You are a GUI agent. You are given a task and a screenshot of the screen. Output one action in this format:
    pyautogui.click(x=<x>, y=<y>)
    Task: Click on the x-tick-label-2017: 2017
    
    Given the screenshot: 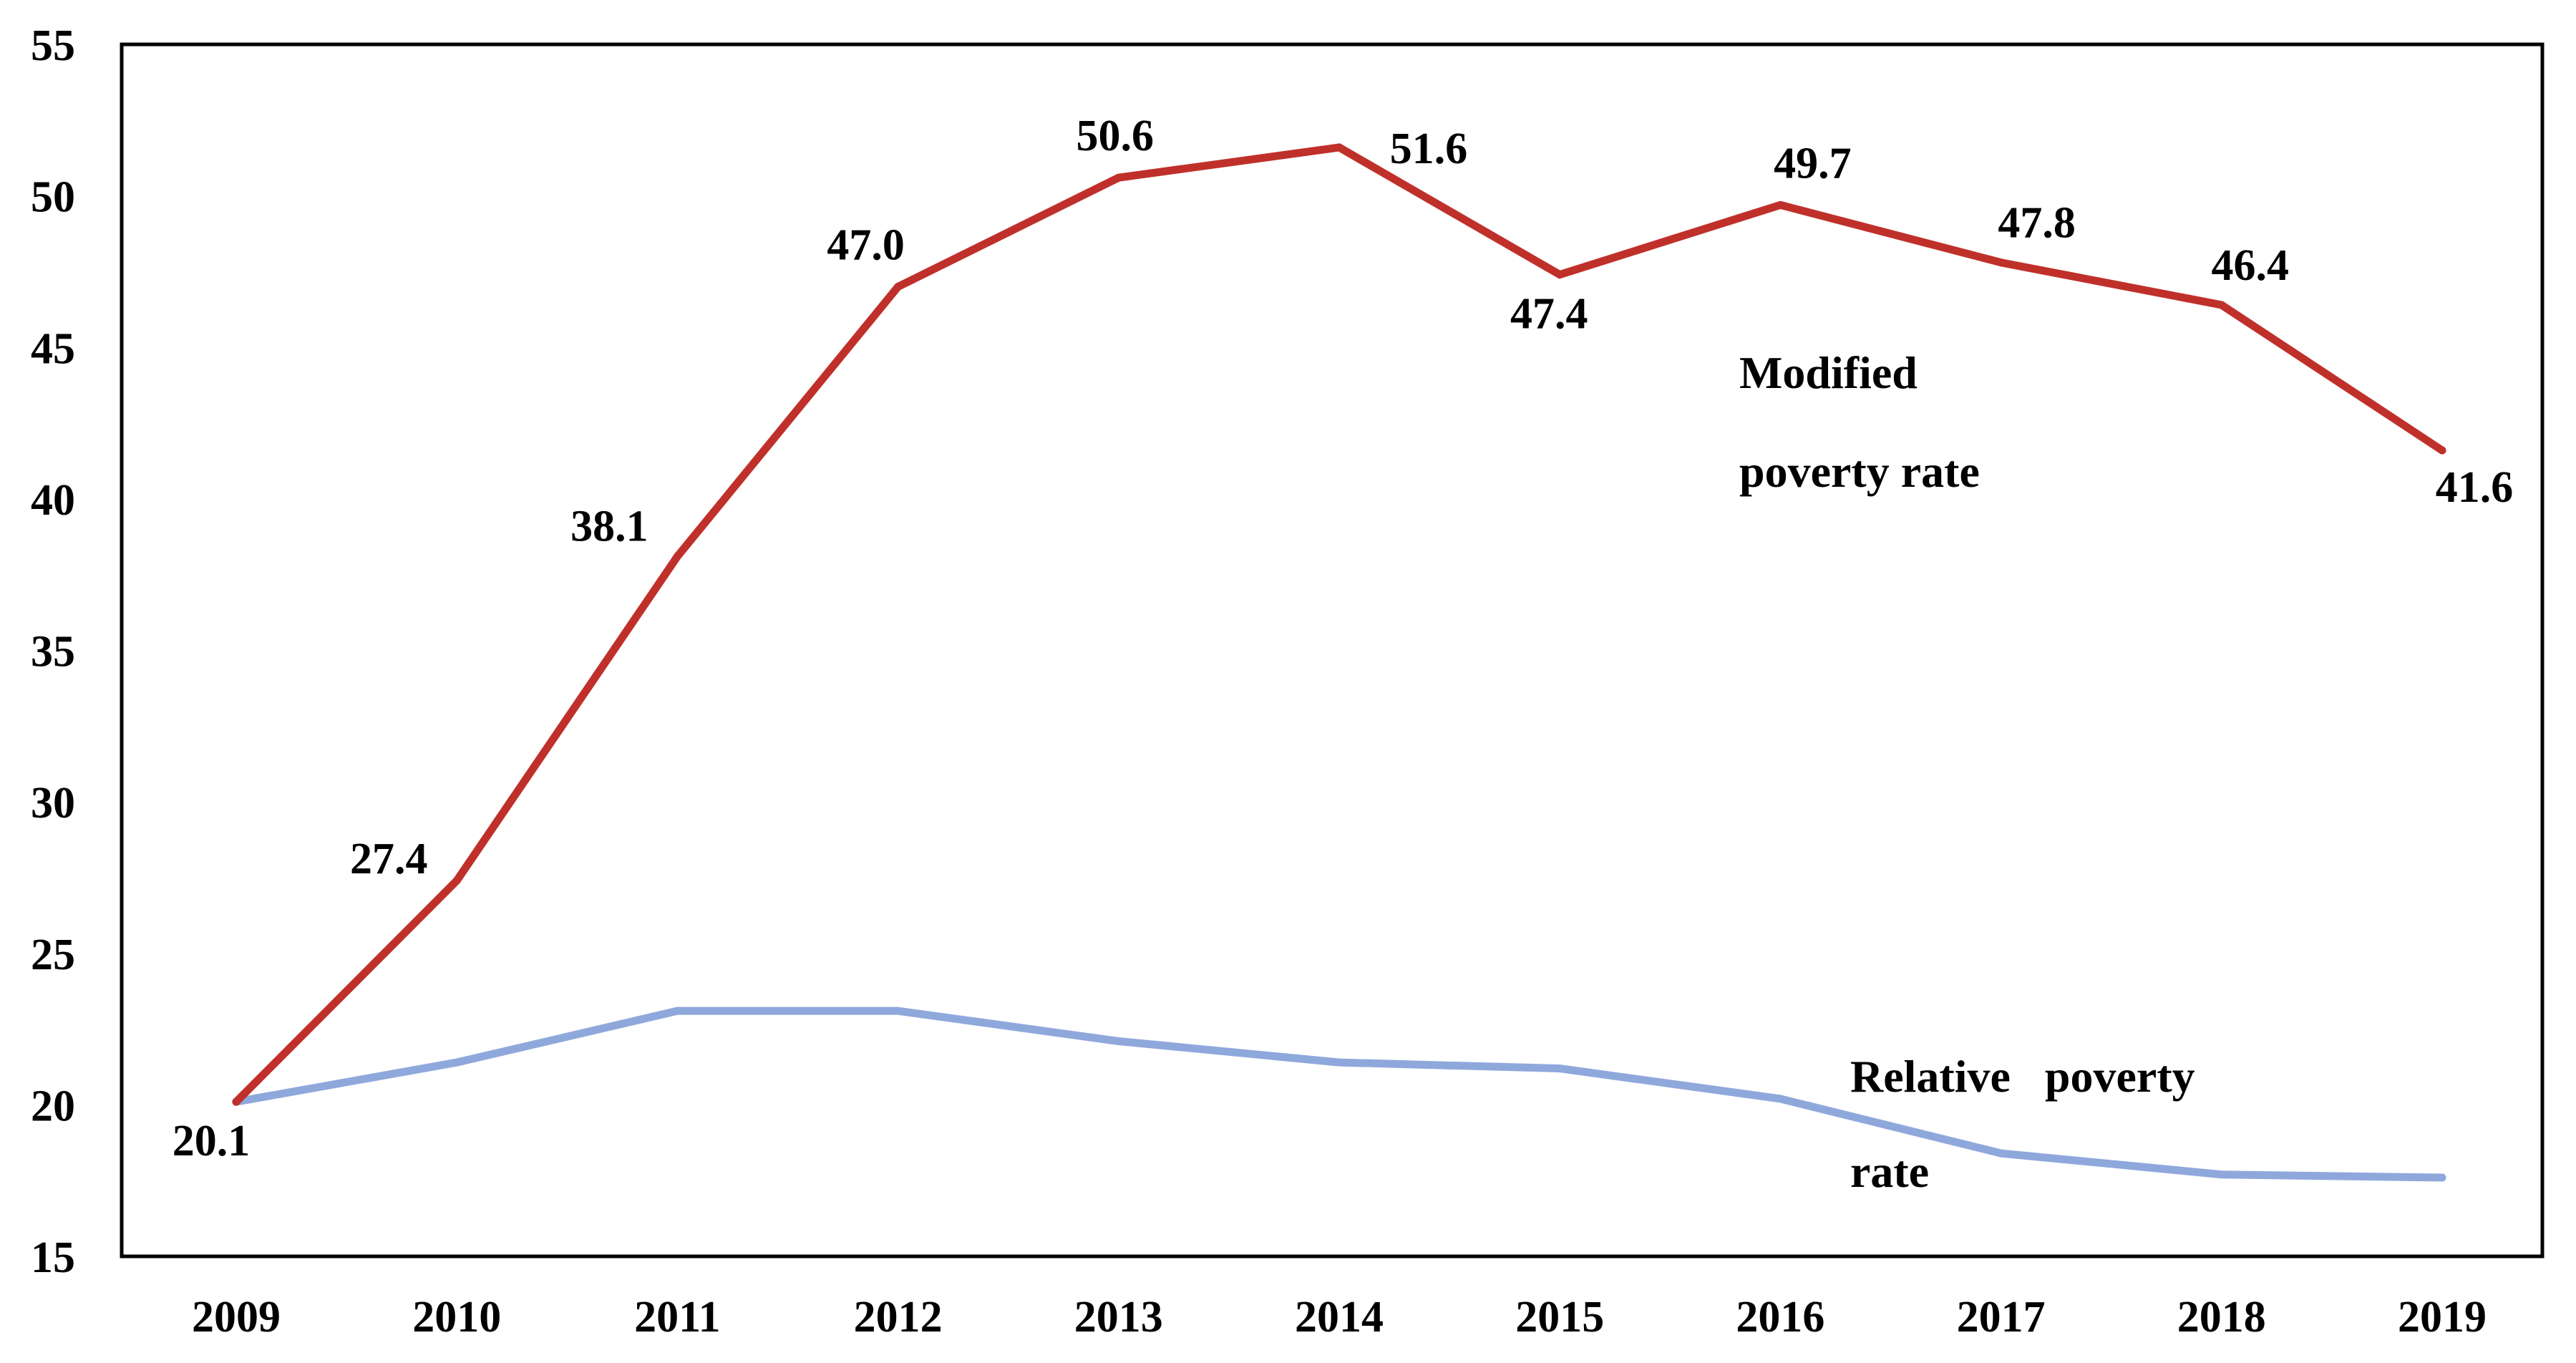 What is the action you would take?
    pyautogui.click(x=2001, y=1317)
    